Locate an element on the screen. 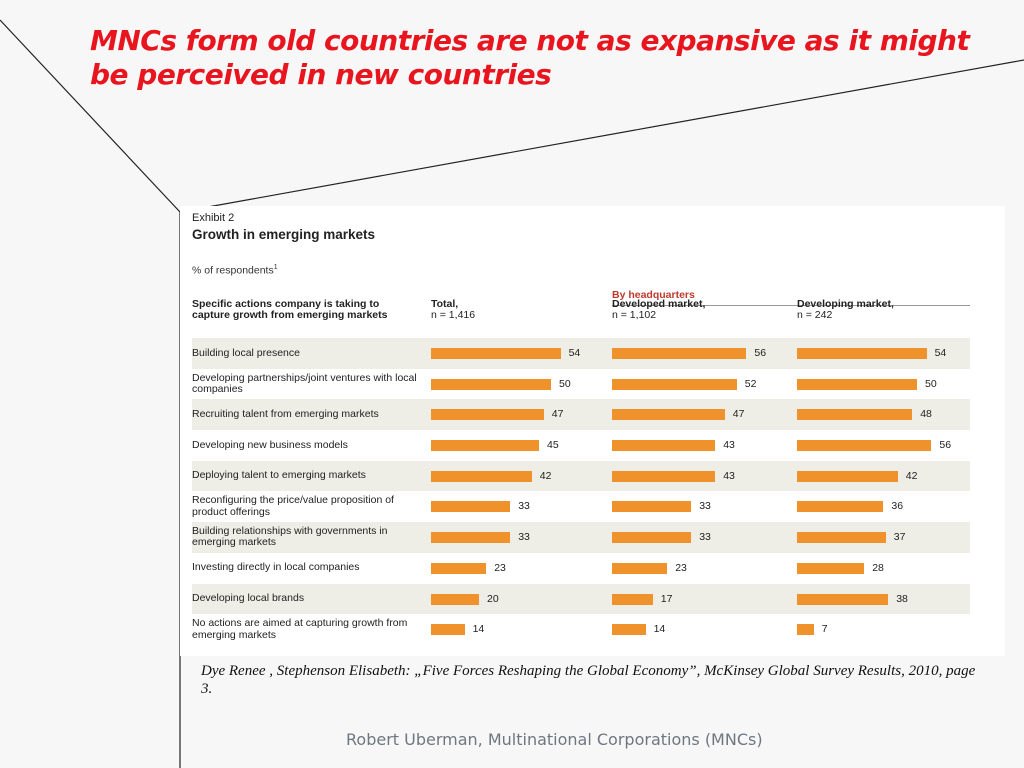 The width and height of the screenshot is (1024, 768). category-label: Developing local brands is located at coordinates (248, 598).